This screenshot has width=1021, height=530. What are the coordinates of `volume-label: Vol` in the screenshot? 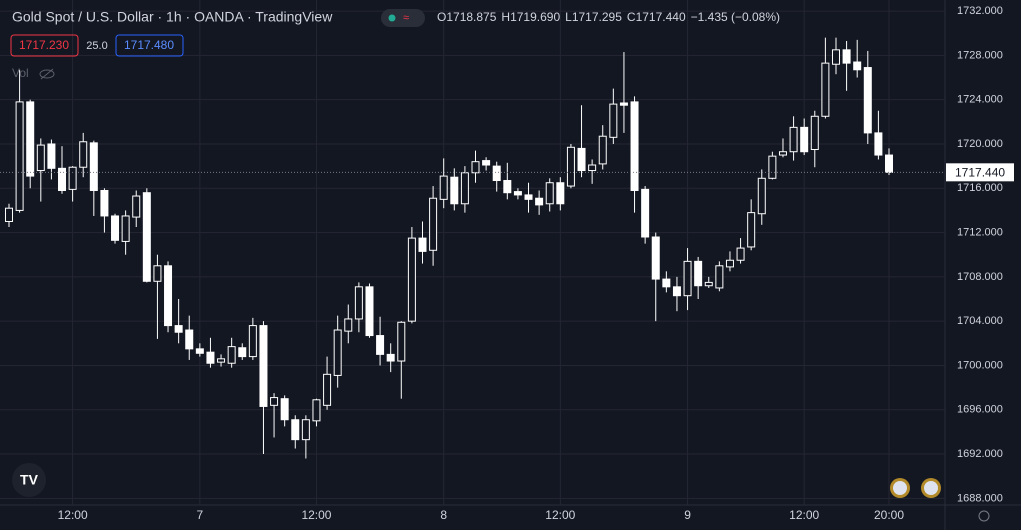 It's located at (20, 73).